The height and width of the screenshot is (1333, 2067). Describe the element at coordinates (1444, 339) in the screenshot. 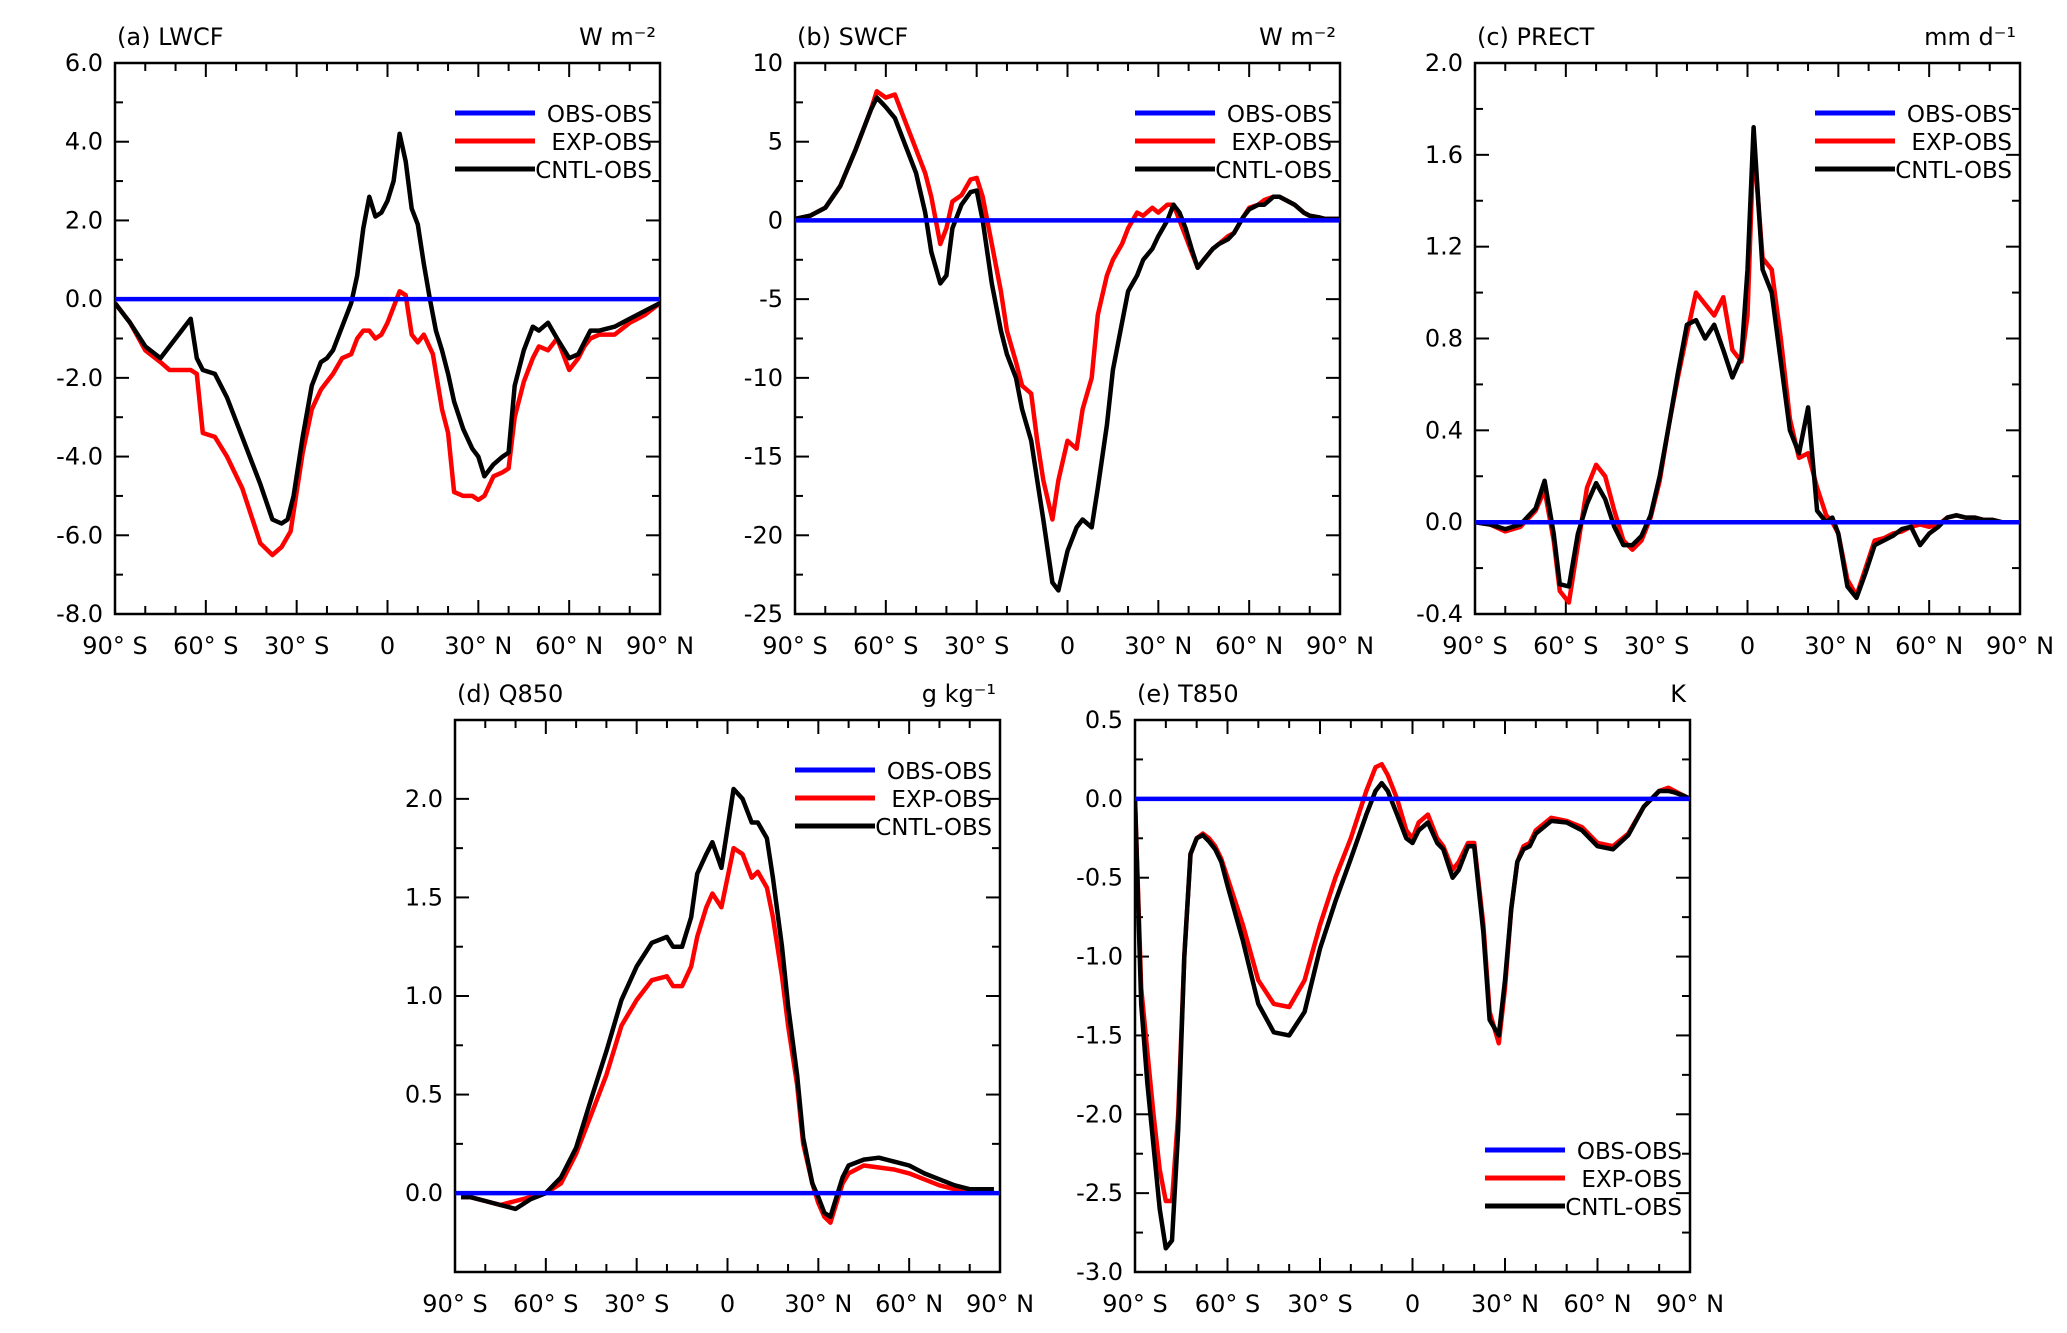

I see `y-tick-label: 0.8` at that location.